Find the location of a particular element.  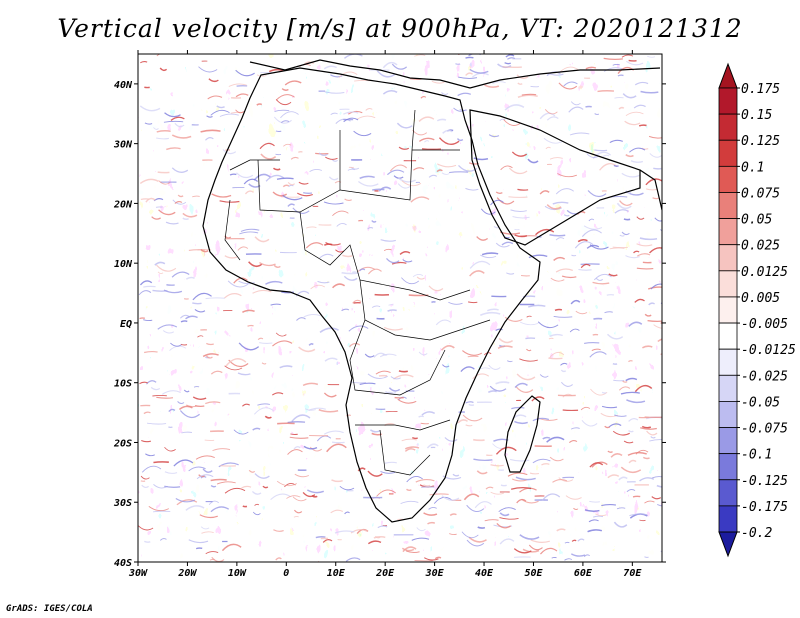

y-tick-label: 20S is located at coordinates (122, 443).